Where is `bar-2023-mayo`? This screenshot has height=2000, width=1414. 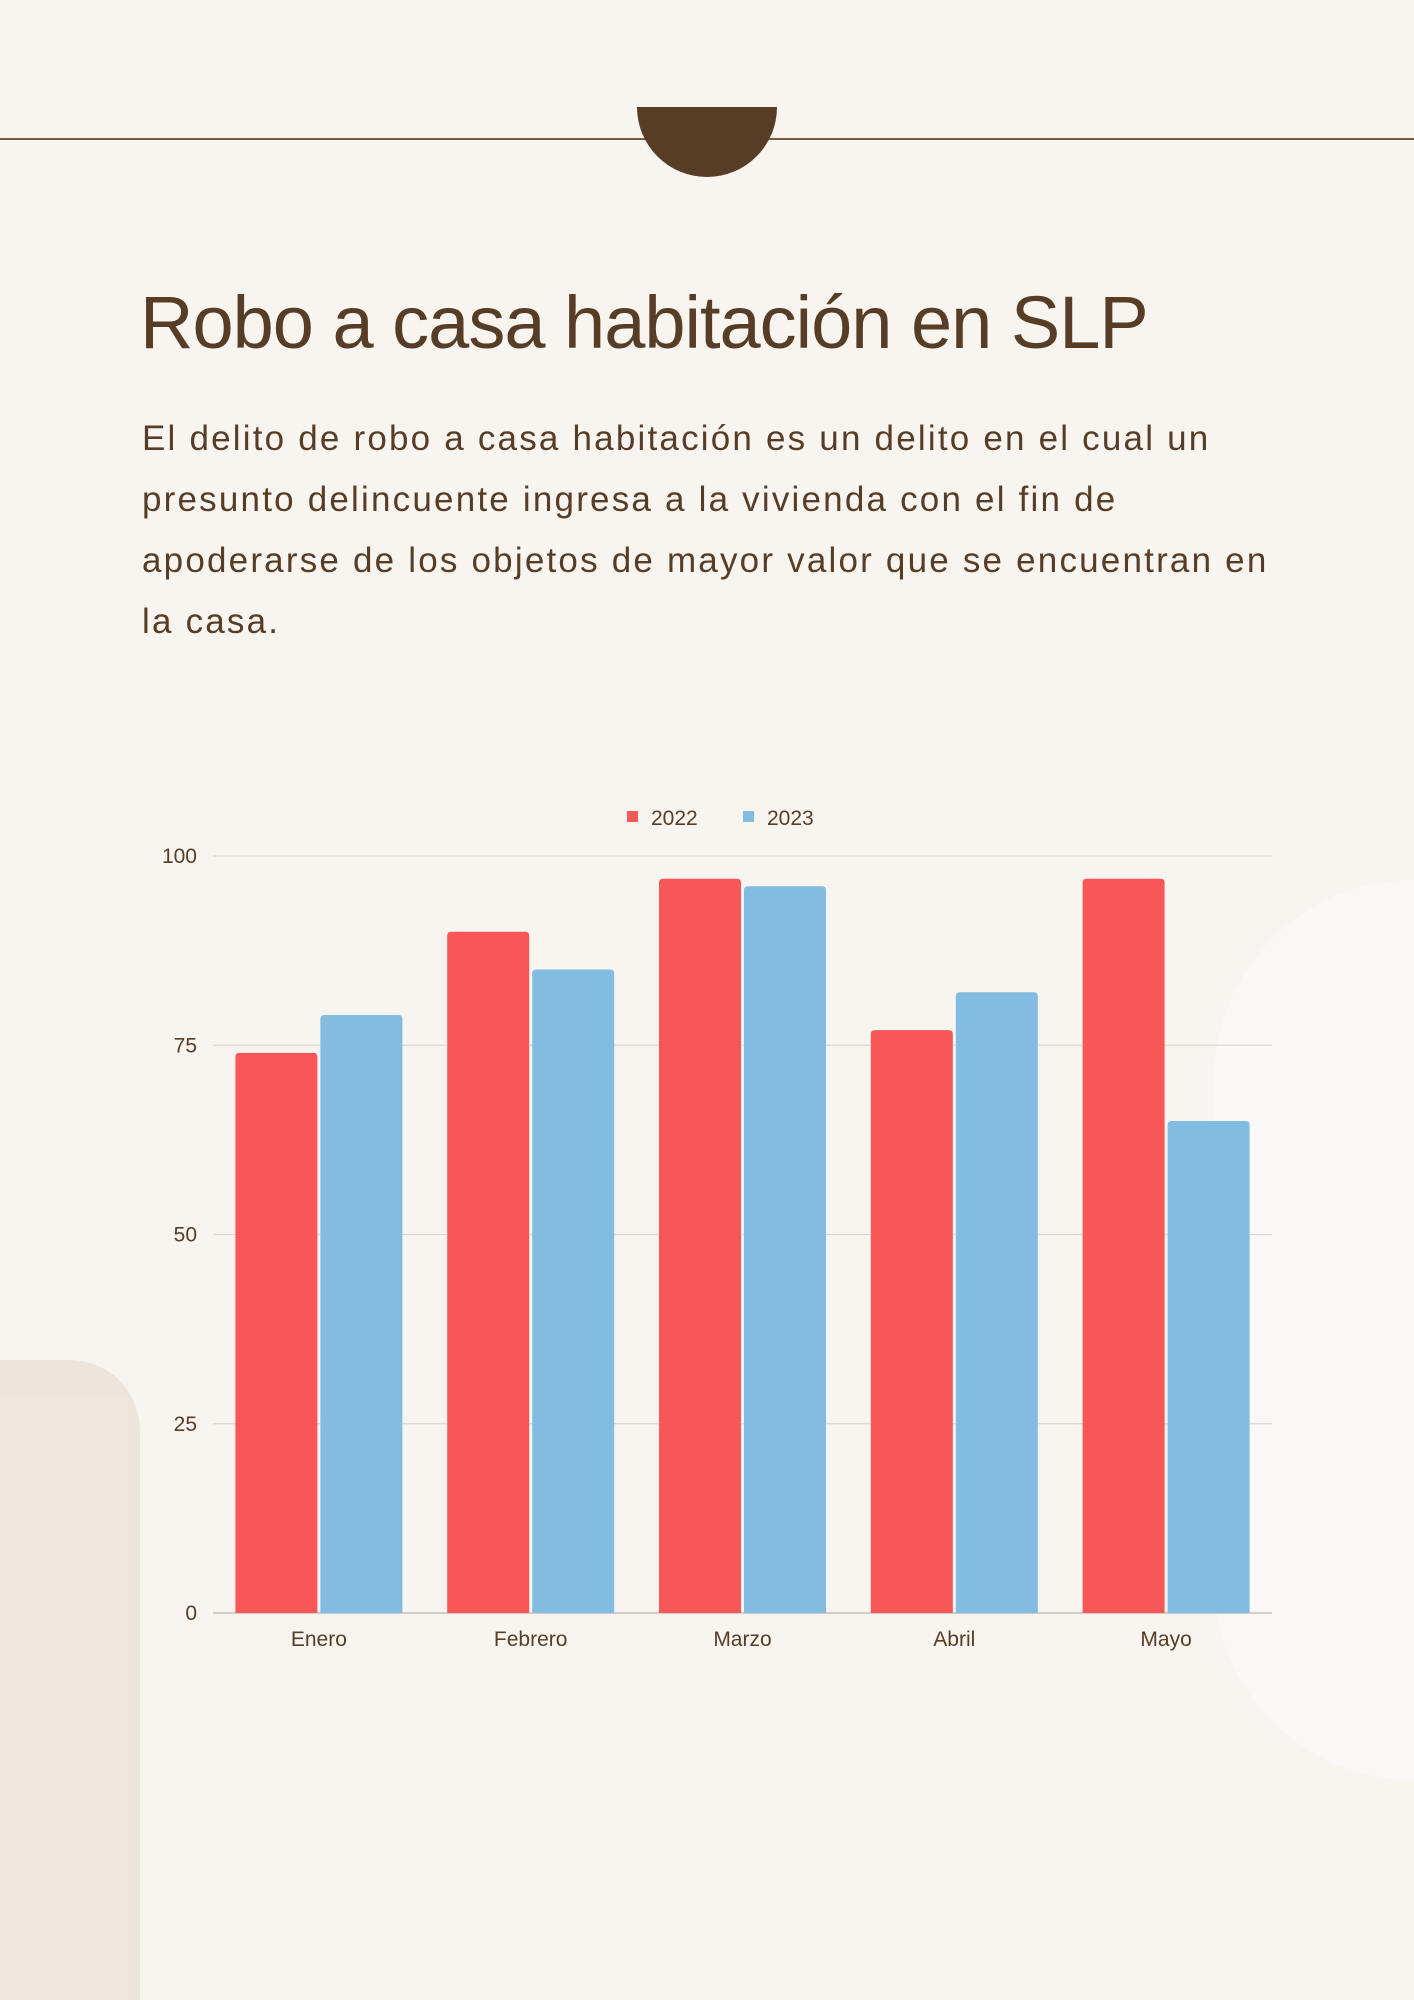 bar-2023-mayo is located at coordinates (1208, 1366).